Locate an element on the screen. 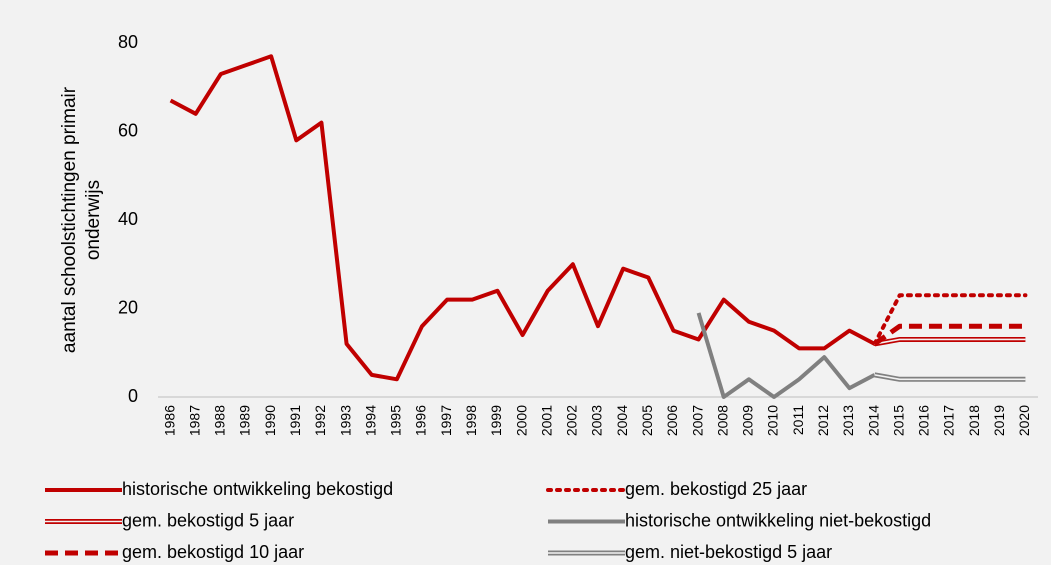  legend-label: gem. bekostigd 25 jaar is located at coordinates (716, 489).